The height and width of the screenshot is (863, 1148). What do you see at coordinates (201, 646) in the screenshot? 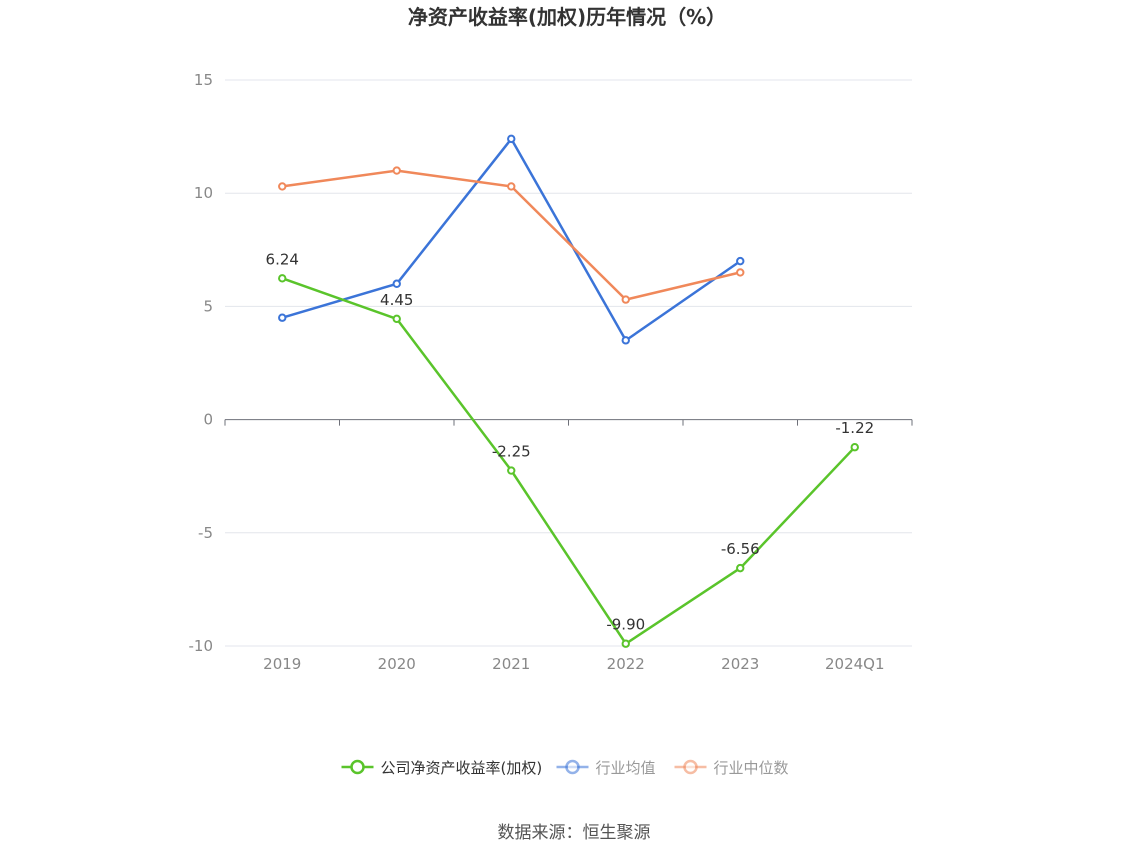
I see `y-tick-label: -10` at bounding box center [201, 646].